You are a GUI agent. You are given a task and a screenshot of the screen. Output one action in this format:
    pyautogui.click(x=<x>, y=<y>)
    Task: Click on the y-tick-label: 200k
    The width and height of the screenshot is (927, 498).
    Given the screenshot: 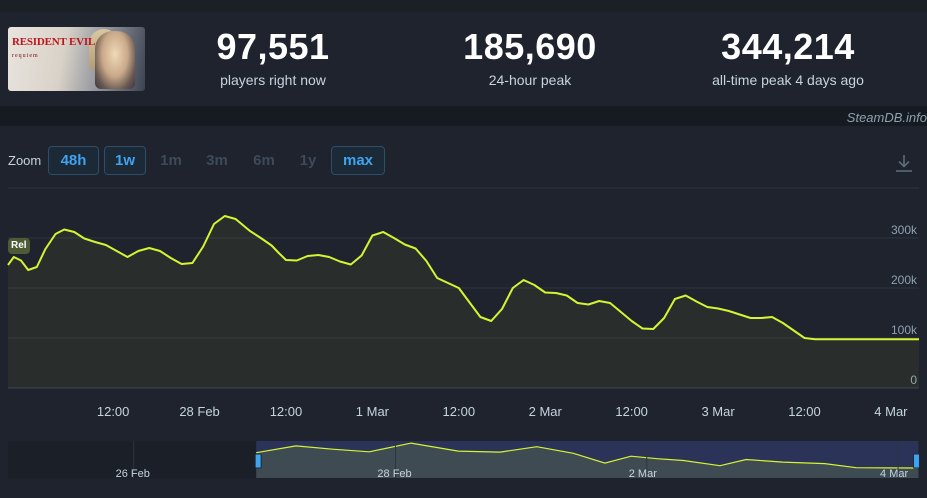 What is the action you would take?
    pyautogui.click(x=904, y=280)
    